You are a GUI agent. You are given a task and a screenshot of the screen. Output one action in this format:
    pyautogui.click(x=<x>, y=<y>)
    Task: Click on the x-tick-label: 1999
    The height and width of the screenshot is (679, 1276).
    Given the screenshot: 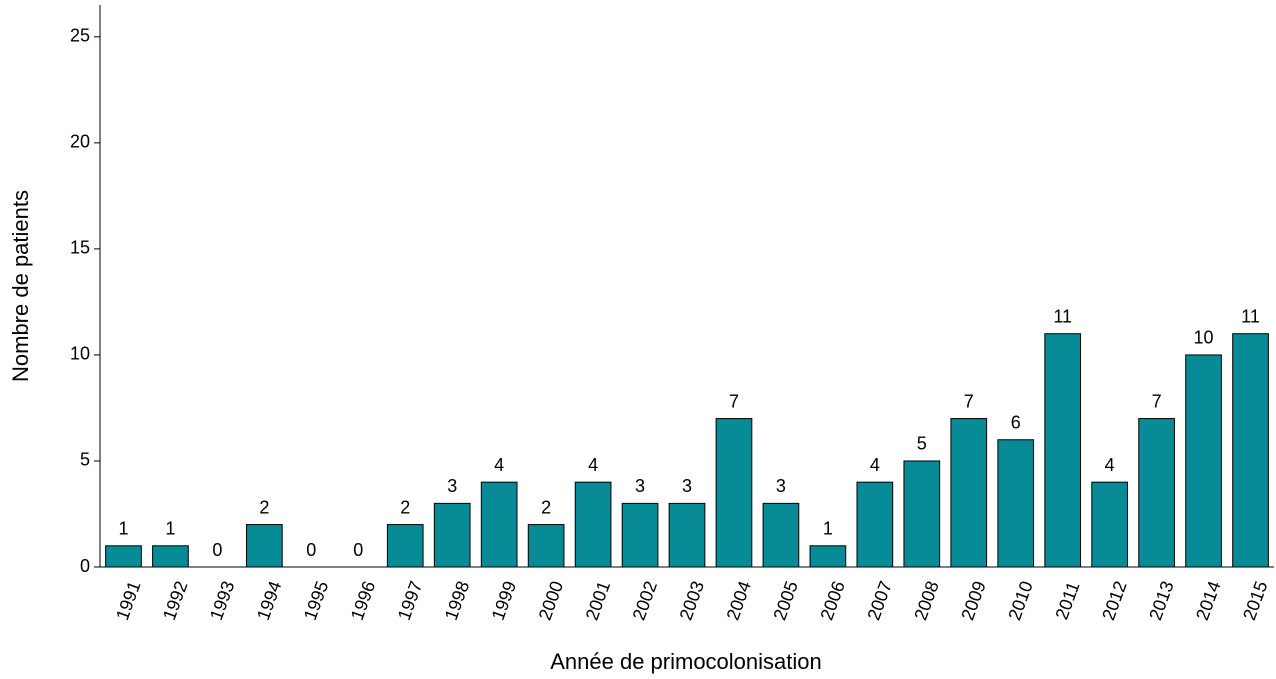 What is the action you would take?
    pyautogui.click(x=504, y=600)
    